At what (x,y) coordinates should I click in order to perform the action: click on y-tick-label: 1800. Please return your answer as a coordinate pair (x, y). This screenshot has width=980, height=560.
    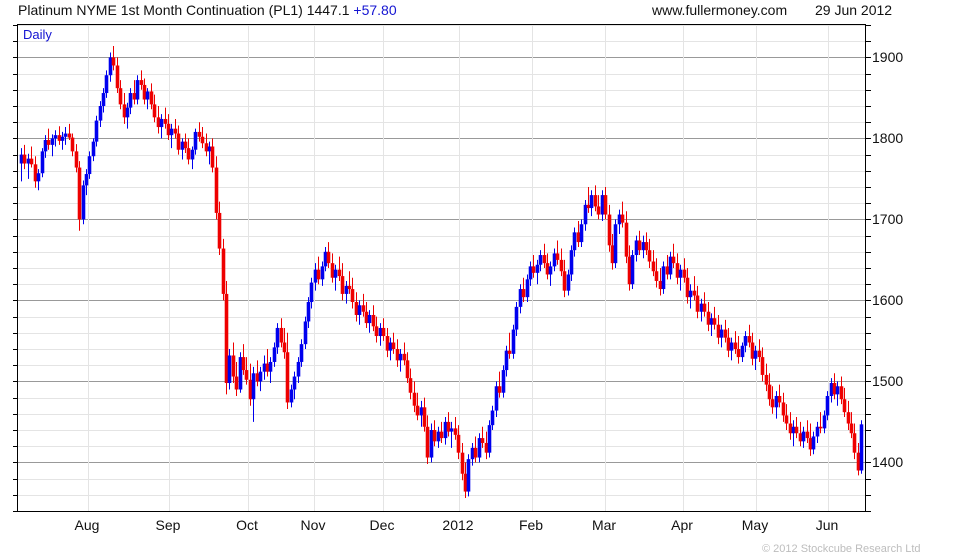
    Looking at the image, I should click on (888, 138).